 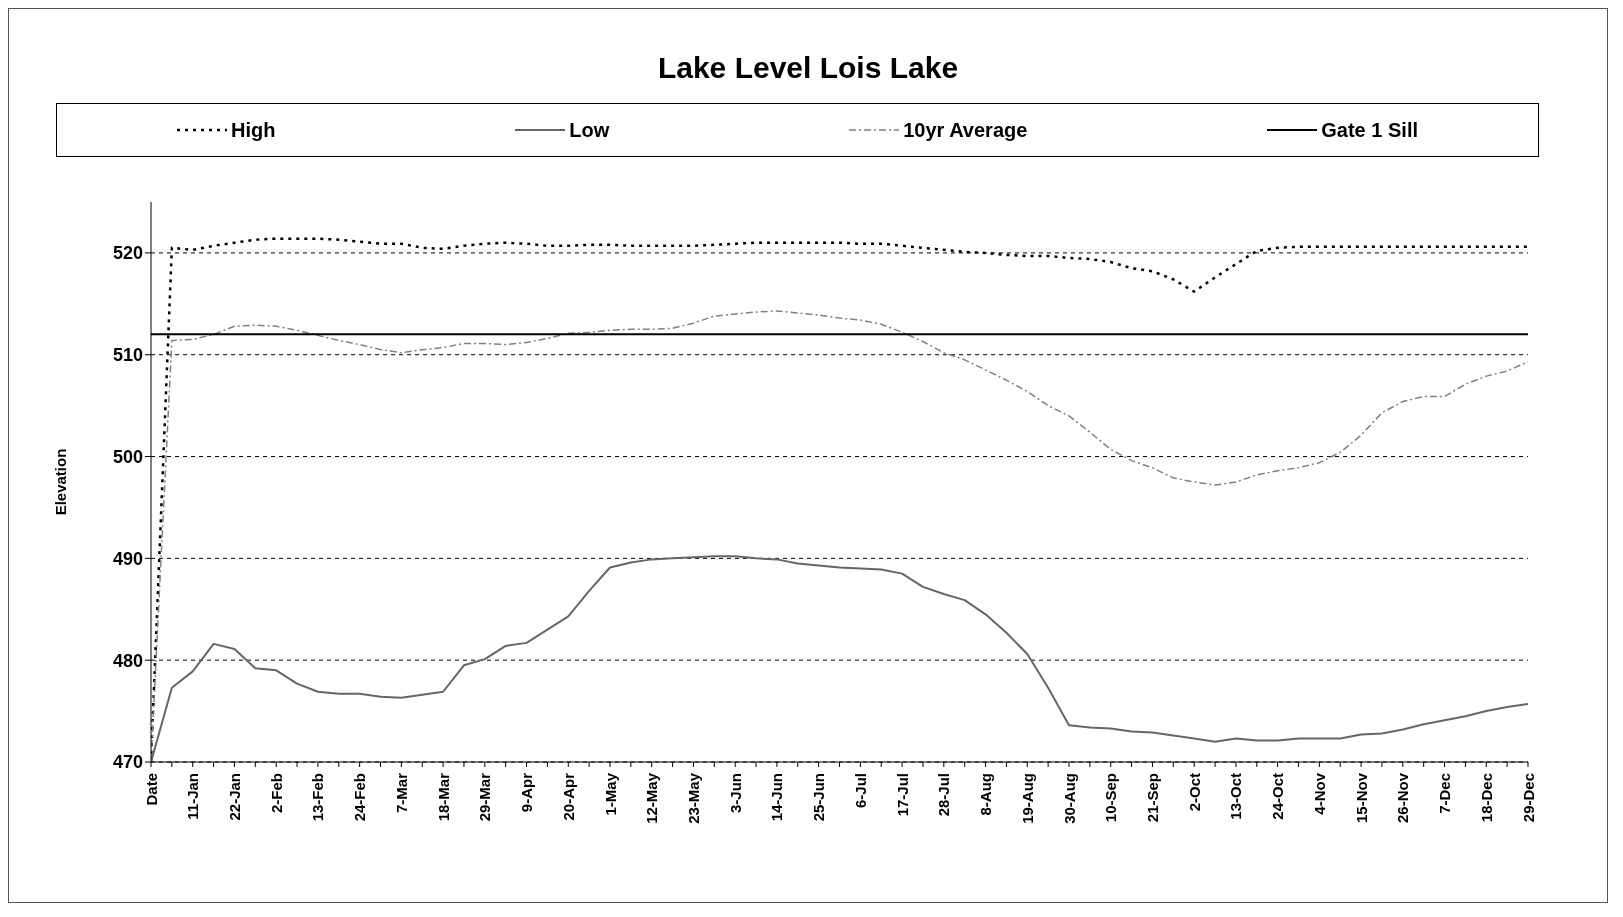 I want to click on x-tick-label: 17-Jul, so click(x=902, y=795).